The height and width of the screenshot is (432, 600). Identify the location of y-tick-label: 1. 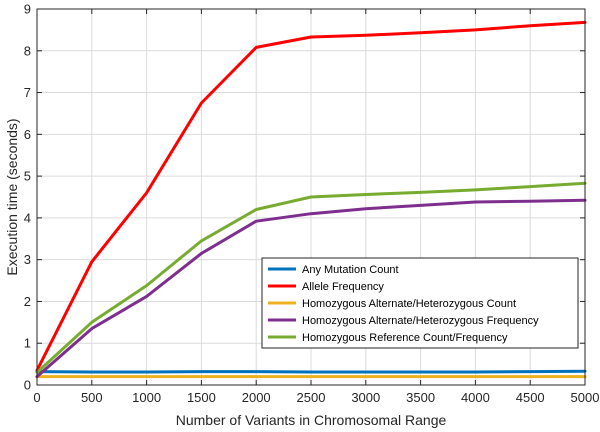
(27, 343).